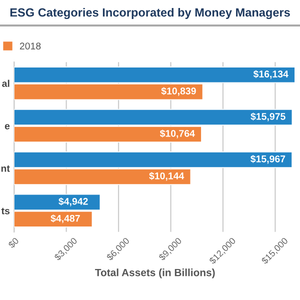  What do you see at coordinates (7, 127) in the screenshot?
I see `y-tick-label: e` at bounding box center [7, 127].